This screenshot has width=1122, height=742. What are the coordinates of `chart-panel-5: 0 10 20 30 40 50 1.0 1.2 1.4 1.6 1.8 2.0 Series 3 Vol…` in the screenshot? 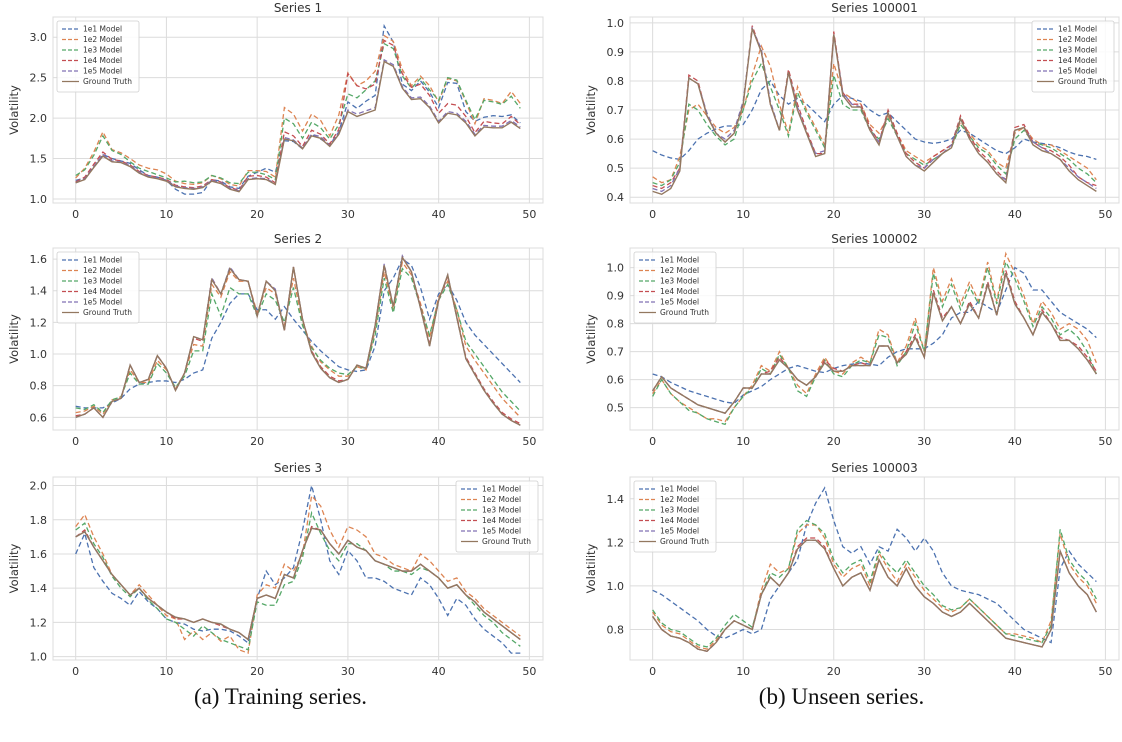 It's located at (275, 569).